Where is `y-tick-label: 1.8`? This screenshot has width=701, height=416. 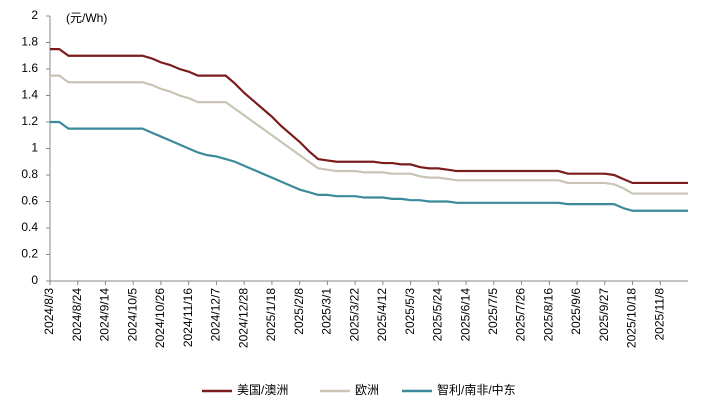
y-tick-label: 1.8 is located at coordinates (29, 42).